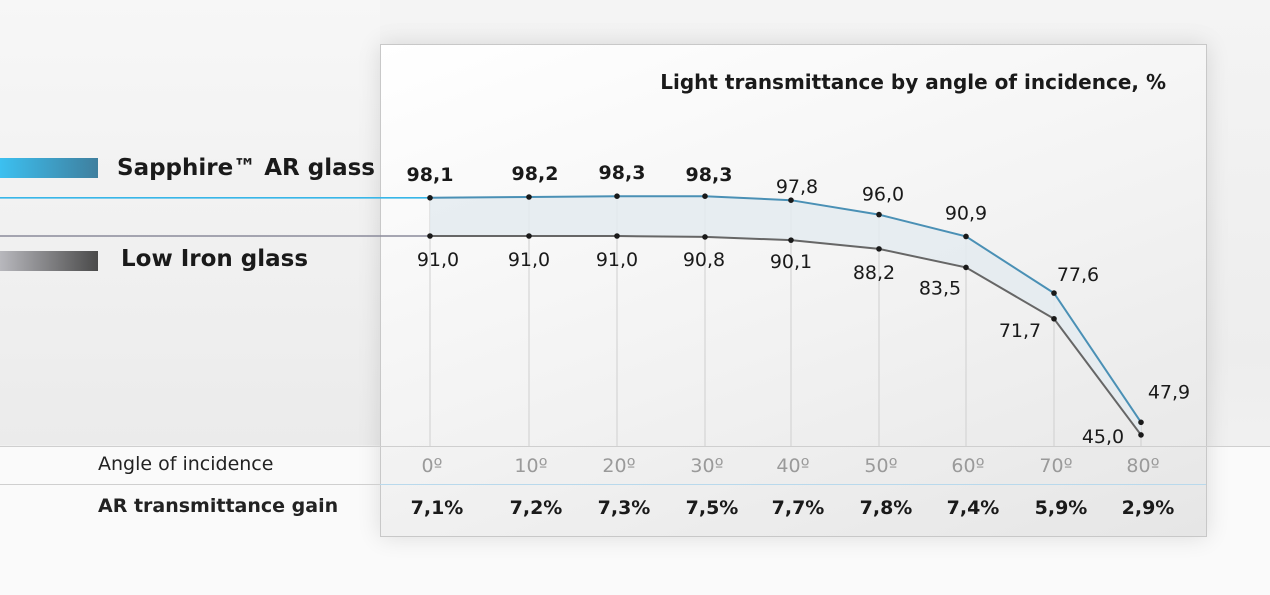 This screenshot has width=1270, height=595. Describe the element at coordinates (1148, 508) in the screenshot. I see `gain-value: 2,9%` at that location.